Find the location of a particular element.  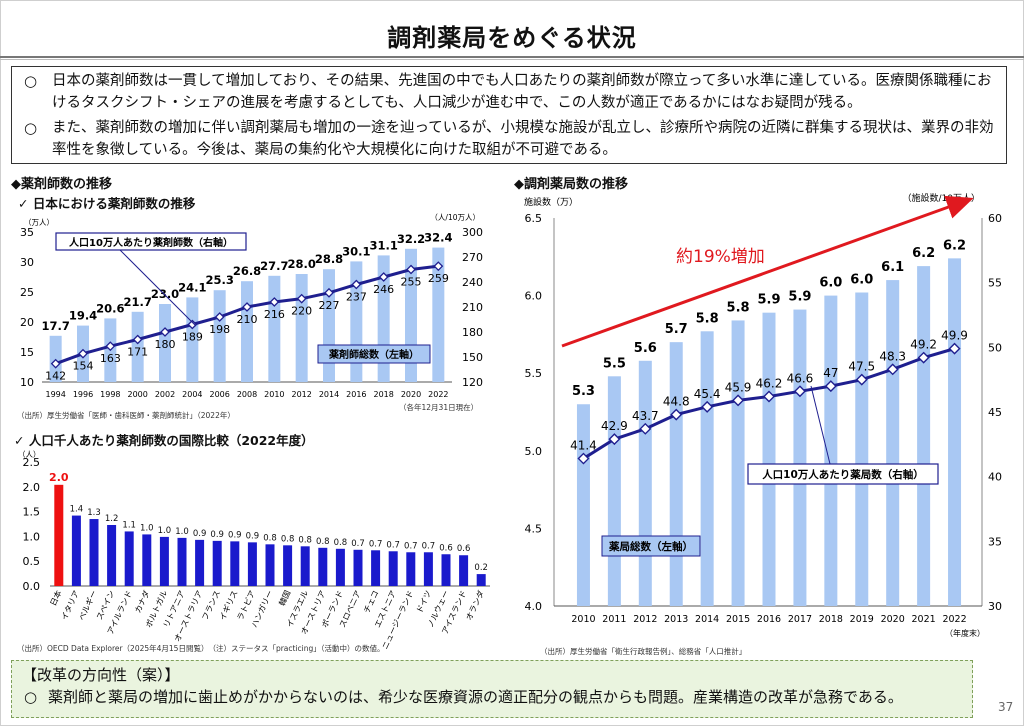

pharmacy-per-capita-label: 45.4 is located at coordinates (707, 394).